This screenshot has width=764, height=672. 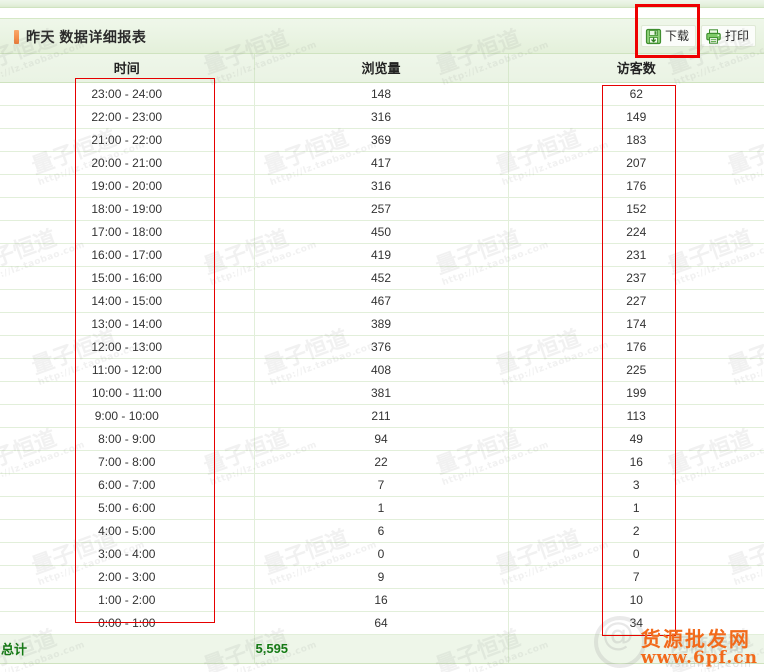 What do you see at coordinates (127, 554) in the screenshot?
I see `table-cell-time: 3:00 - 4:00` at bounding box center [127, 554].